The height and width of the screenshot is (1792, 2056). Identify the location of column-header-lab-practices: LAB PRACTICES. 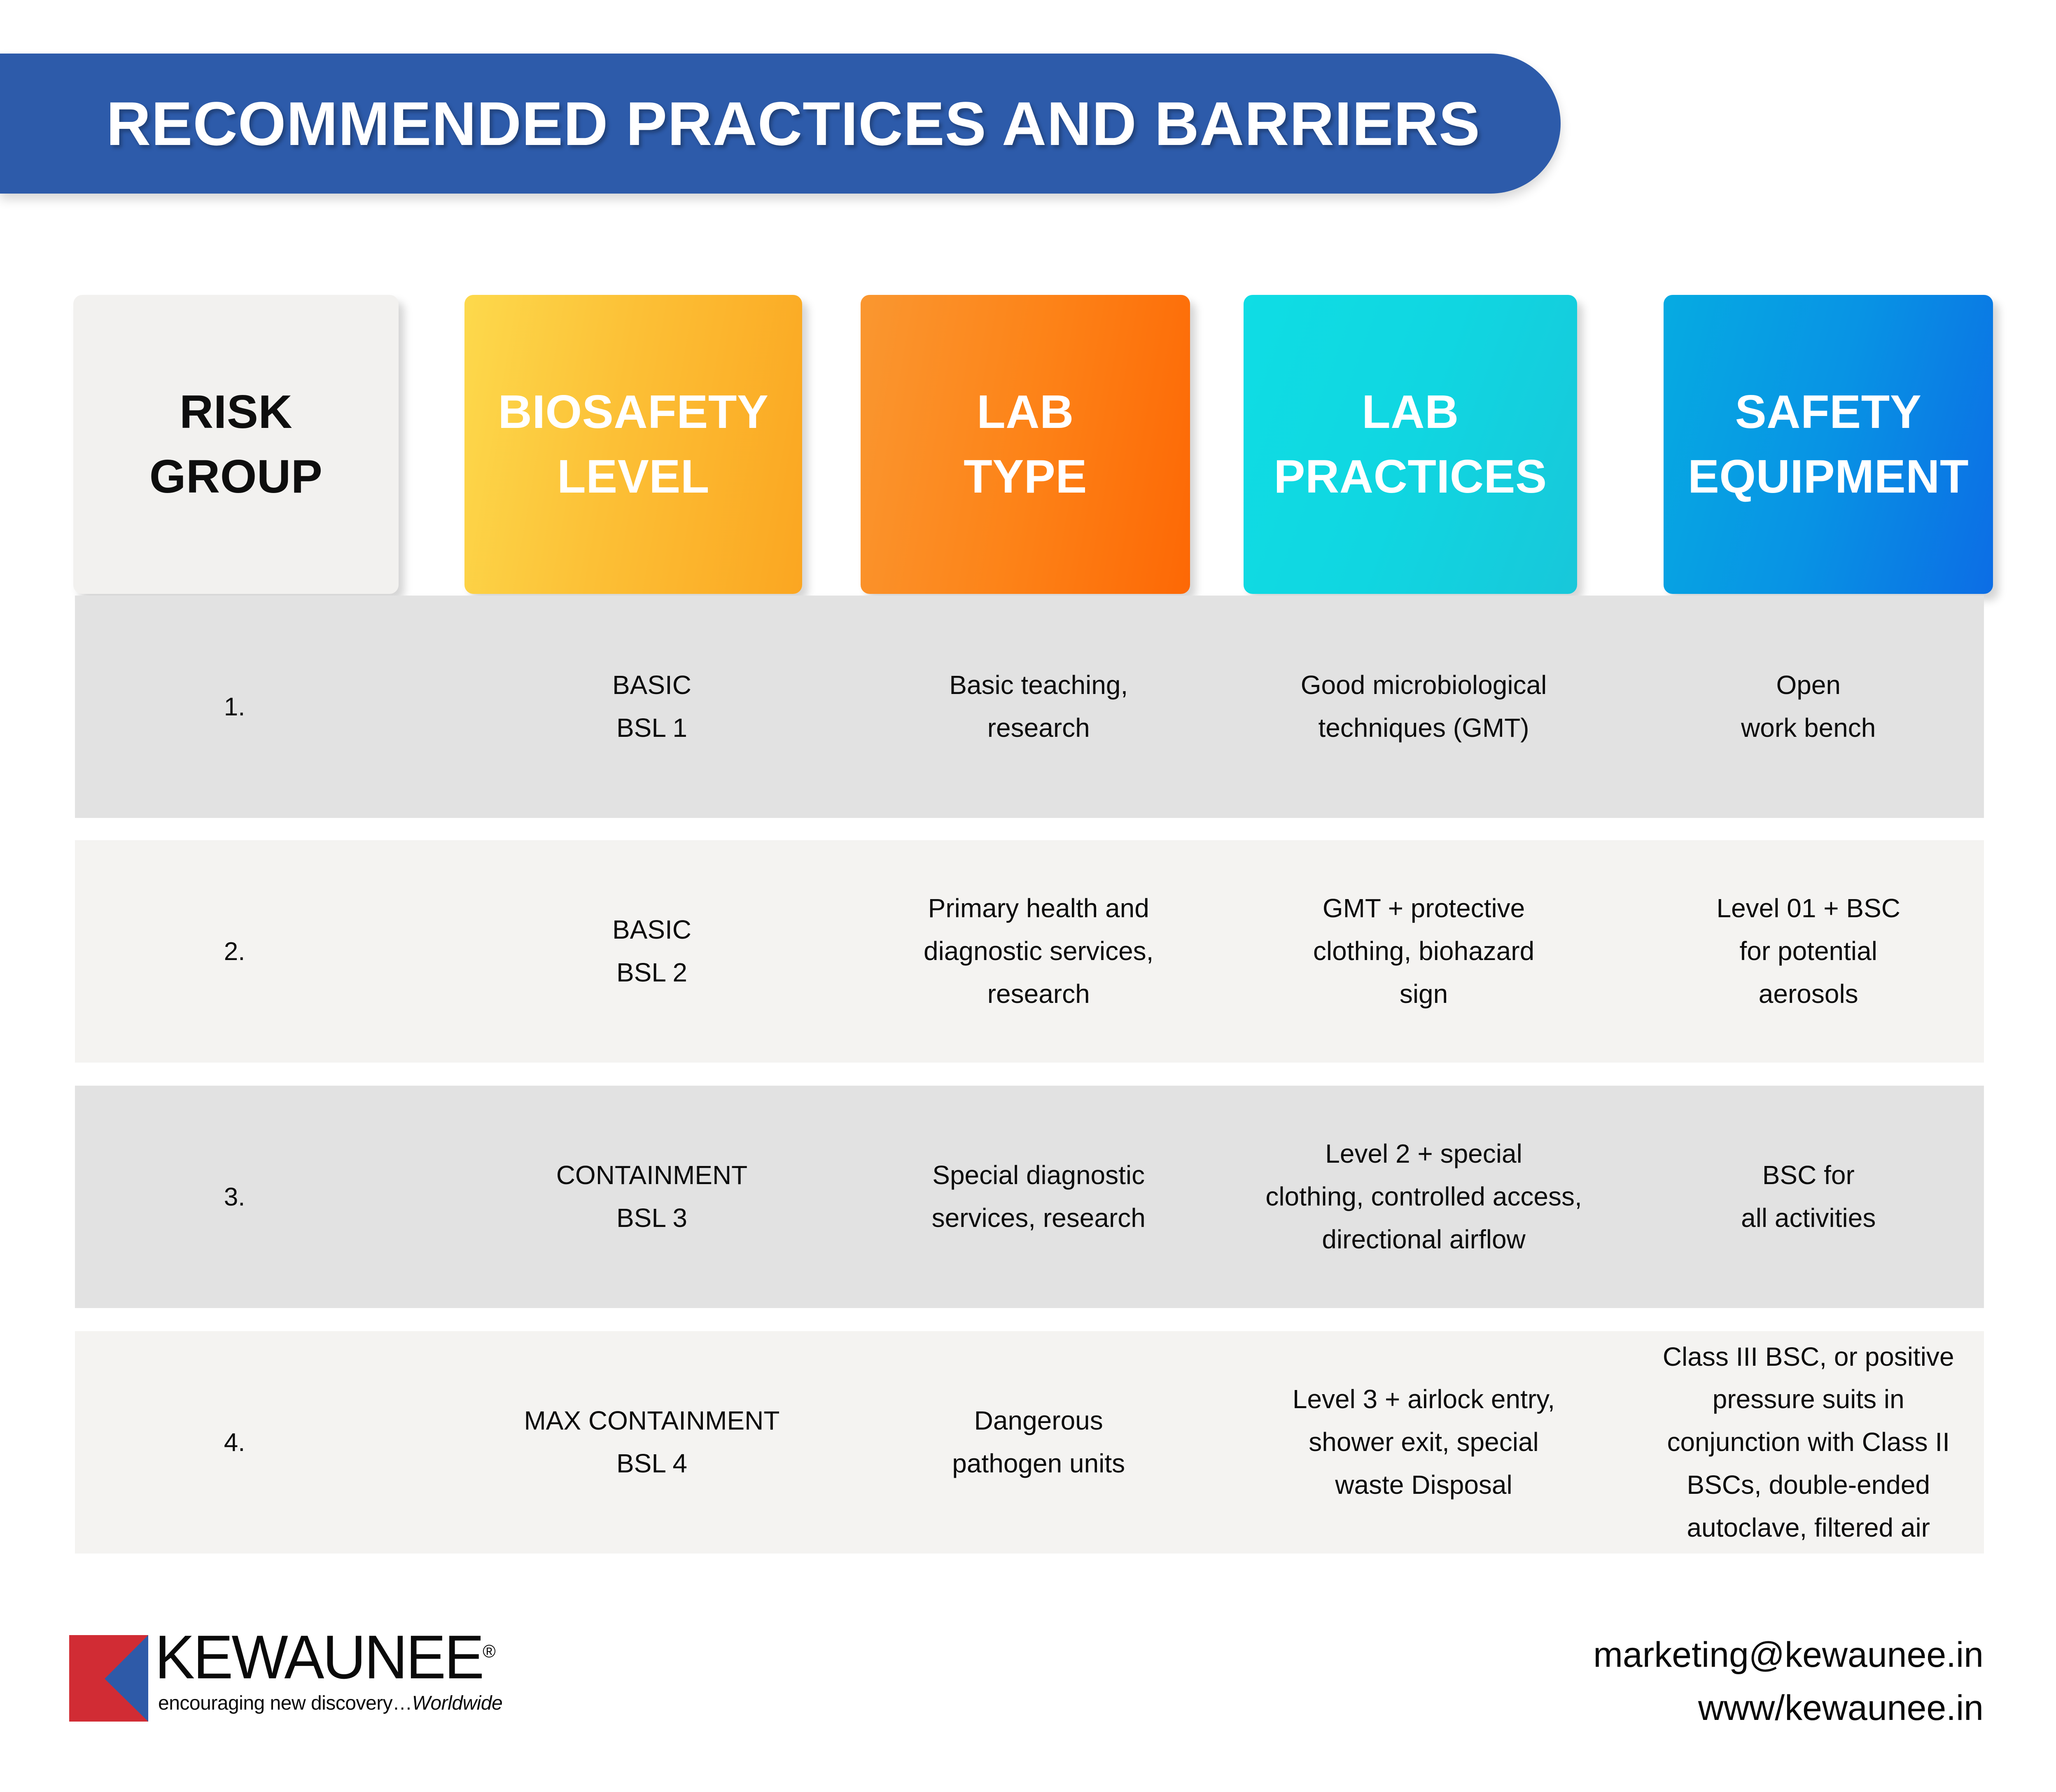
(1410, 444).